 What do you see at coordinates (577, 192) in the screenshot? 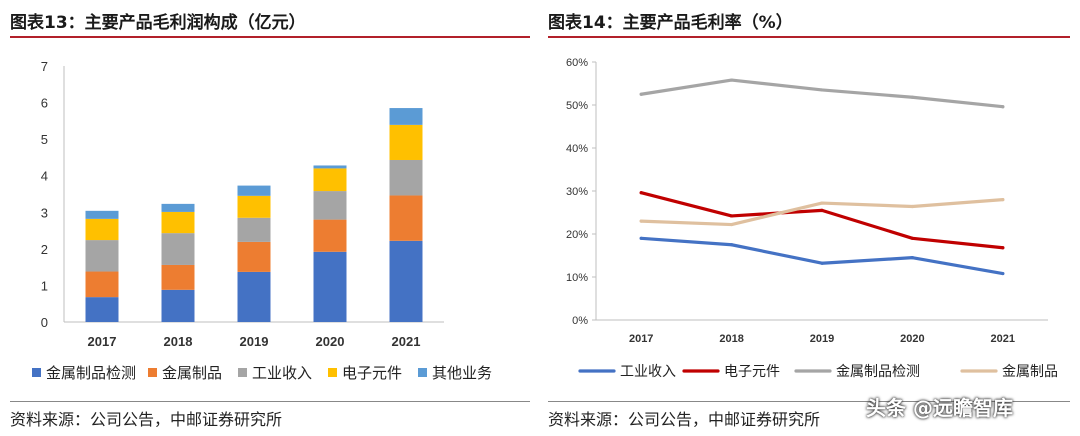
I see `y-tick-label: 30%` at bounding box center [577, 192].